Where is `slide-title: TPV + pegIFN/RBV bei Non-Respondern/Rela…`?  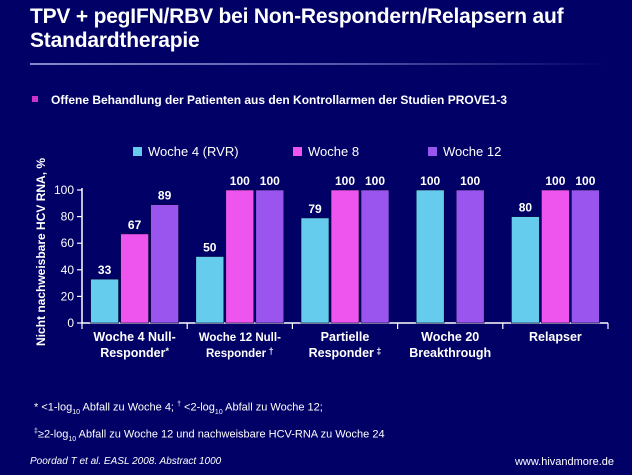 slide-title: TPV + pegIFN/RBV bei Non-Respondern/Rela… is located at coordinates (297, 28).